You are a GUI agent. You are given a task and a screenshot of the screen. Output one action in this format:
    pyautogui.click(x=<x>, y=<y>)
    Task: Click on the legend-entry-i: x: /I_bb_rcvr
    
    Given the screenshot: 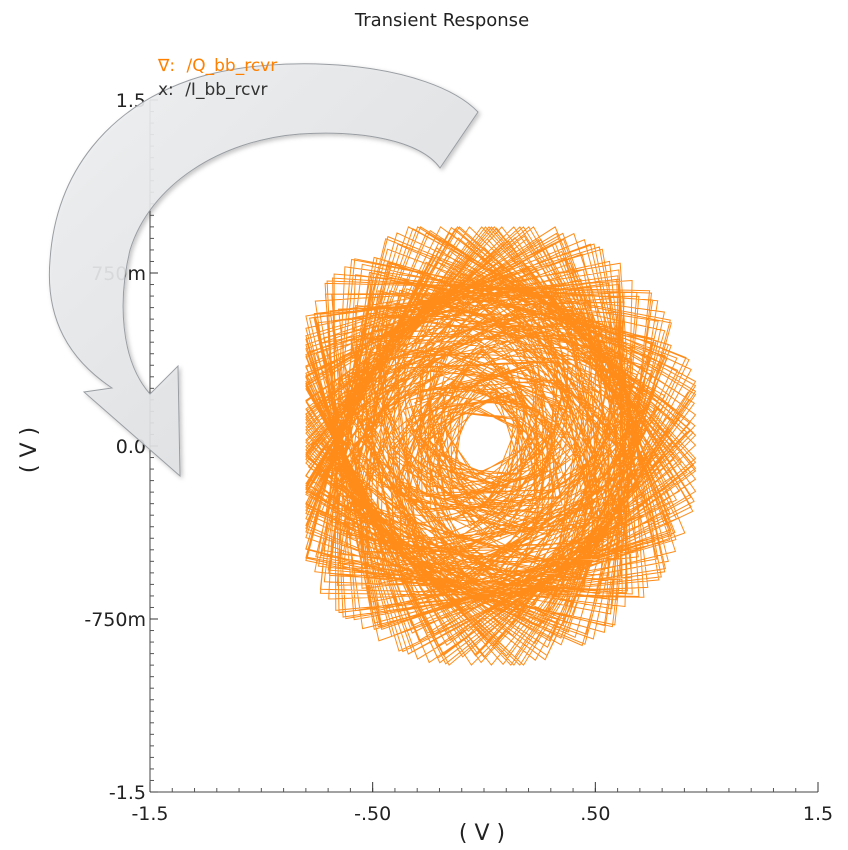 What is the action you would take?
    pyautogui.click(x=213, y=90)
    